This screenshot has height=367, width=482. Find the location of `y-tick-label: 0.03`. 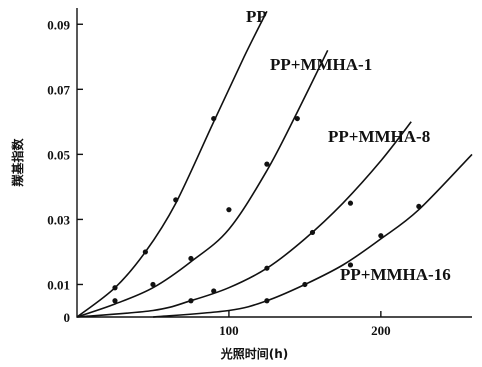

y-tick-label: 0.03 is located at coordinates (58, 219).